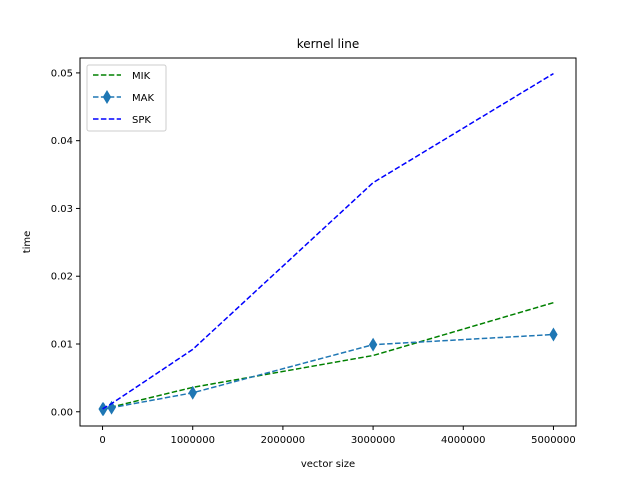 This screenshot has height=480, width=640. Describe the element at coordinates (192, 440) in the screenshot. I see `x-tick-label: 1000000` at that location.